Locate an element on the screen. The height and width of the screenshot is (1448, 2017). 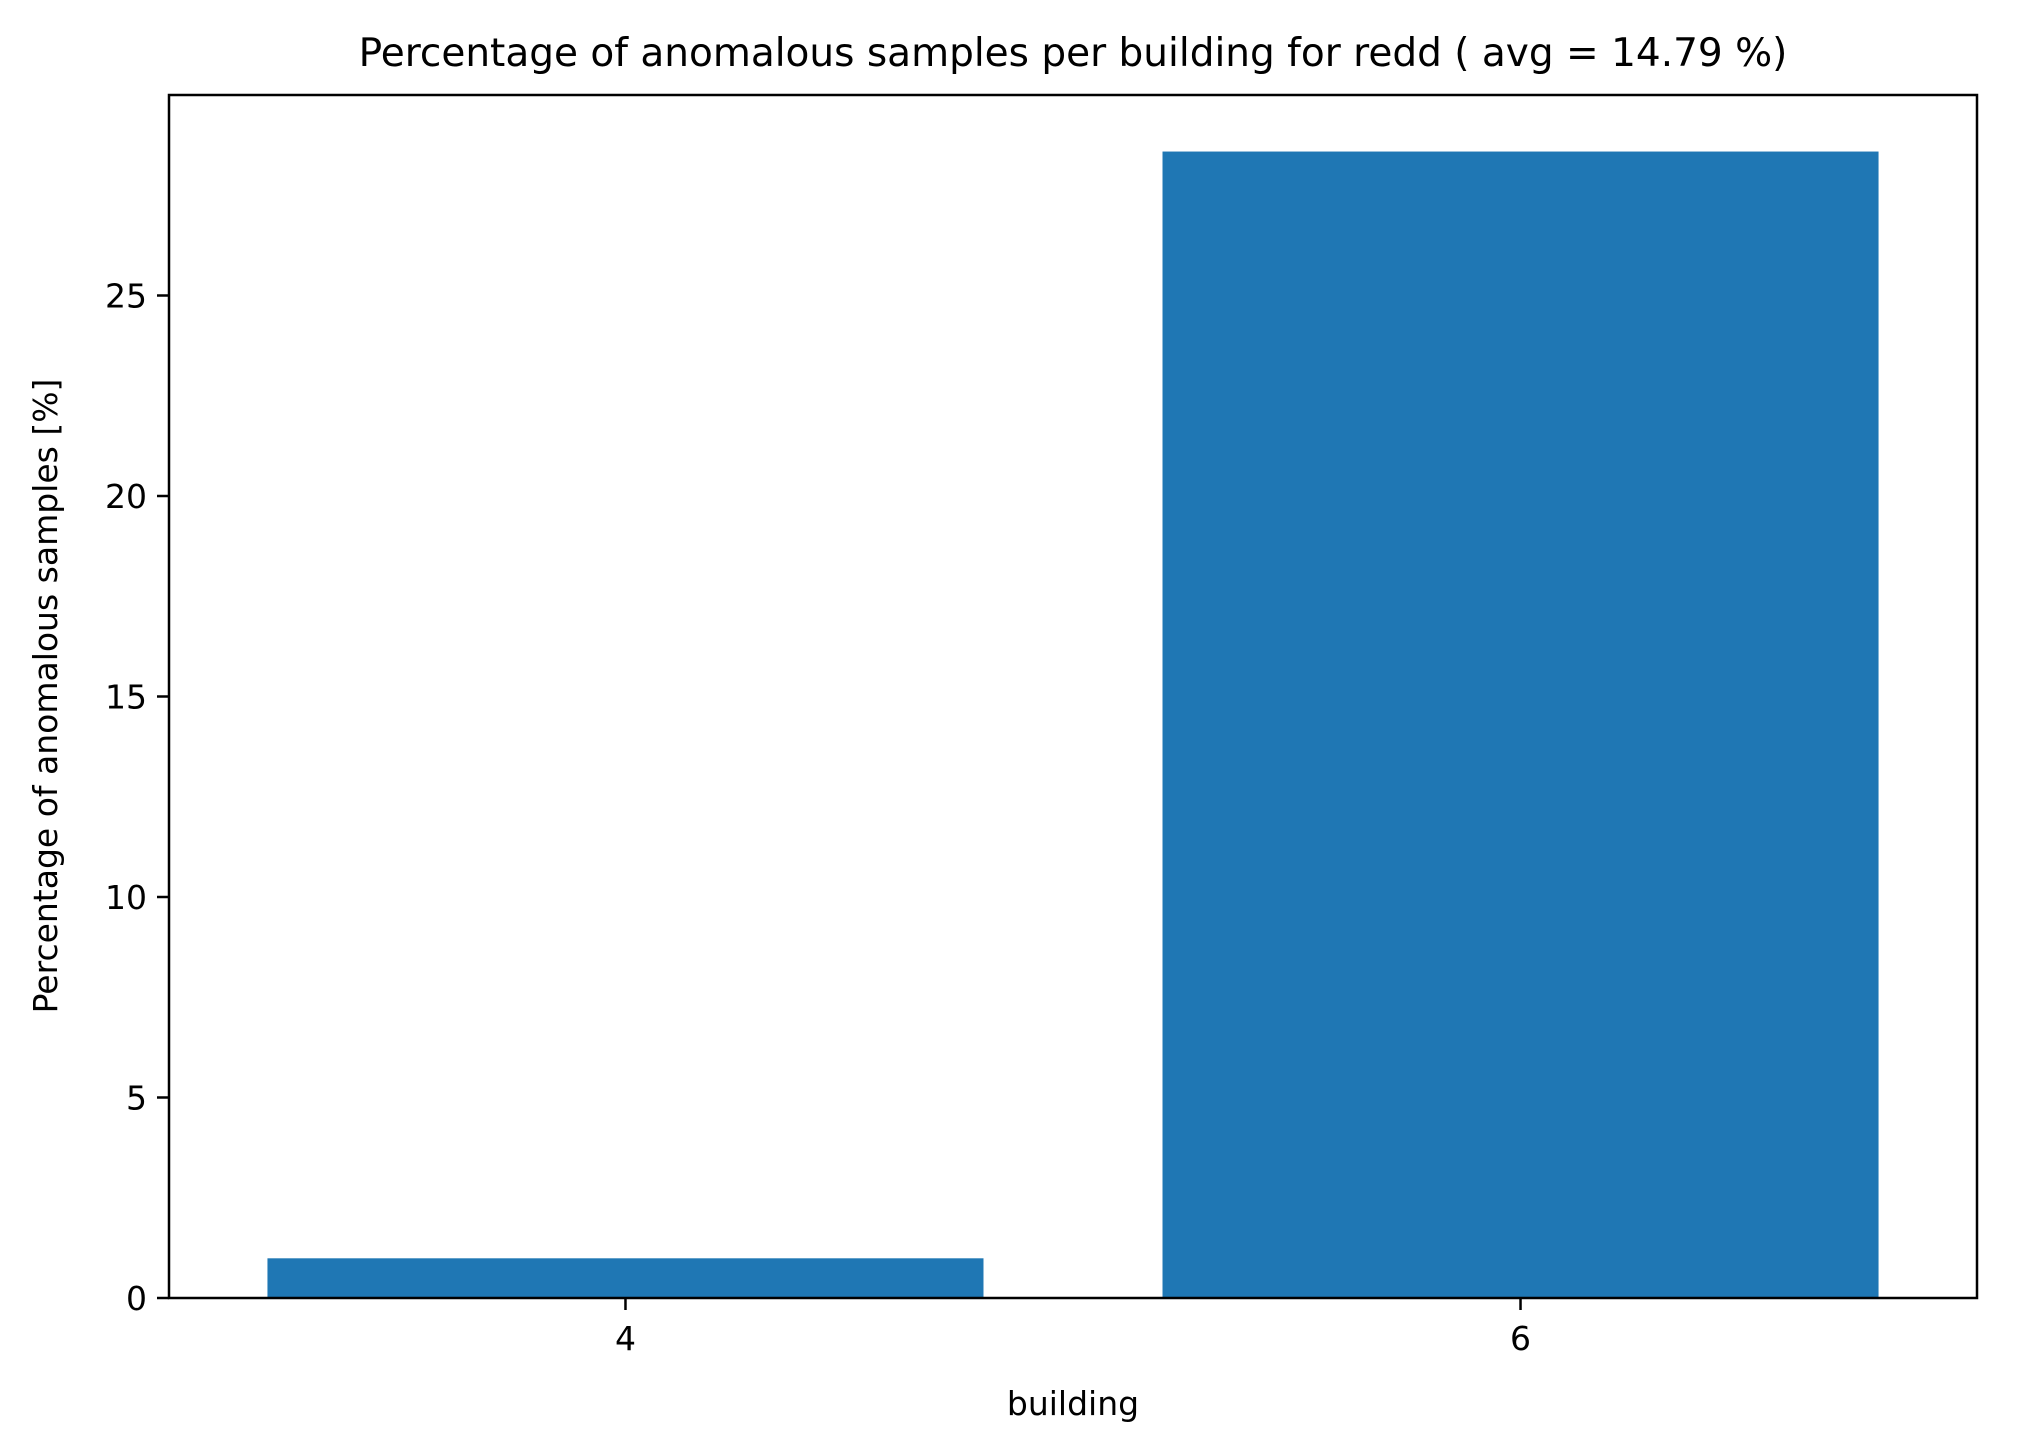
x-tick-label: 4 is located at coordinates (625, 1338).